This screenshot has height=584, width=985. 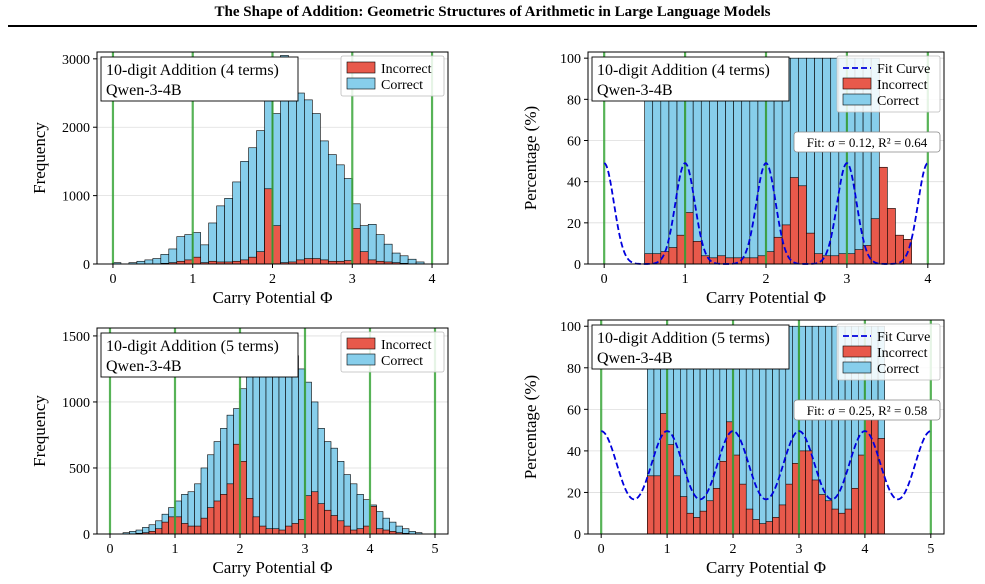 I want to click on y-tick-label: 60, so click(x=574, y=142).